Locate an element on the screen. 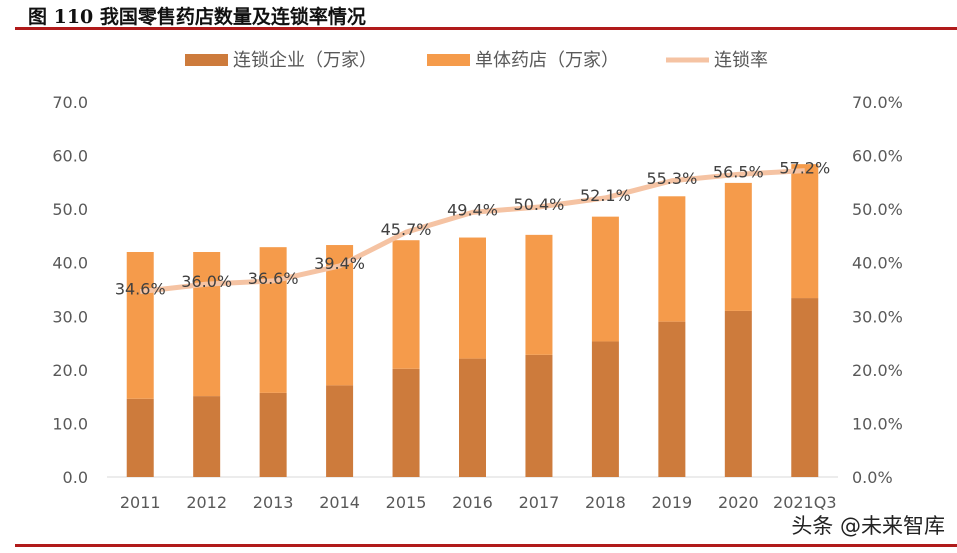  x-tick-label: 2020 is located at coordinates (738, 502).